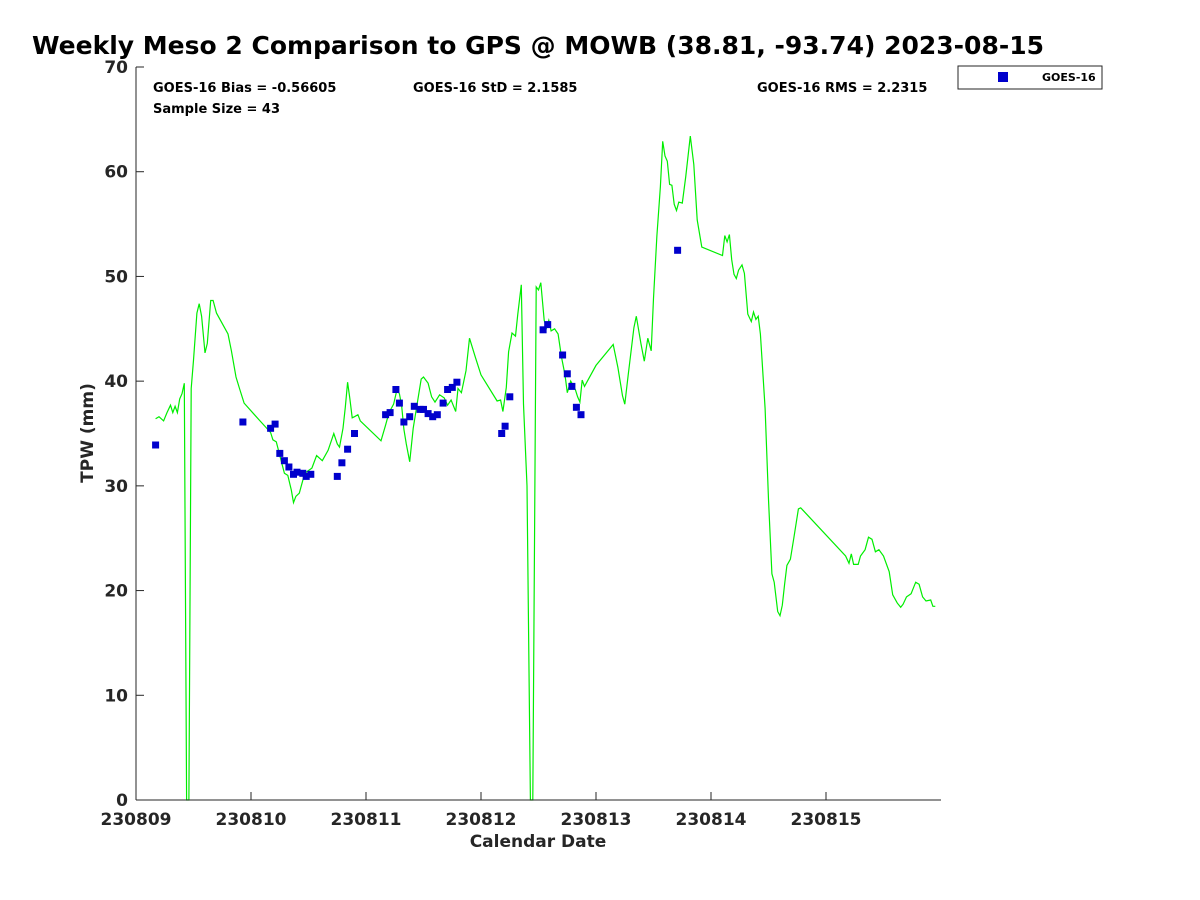  What do you see at coordinates (711, 820) in the screenshot?
I see `x-tick-label: 230814` at bounding box center [711, 820].